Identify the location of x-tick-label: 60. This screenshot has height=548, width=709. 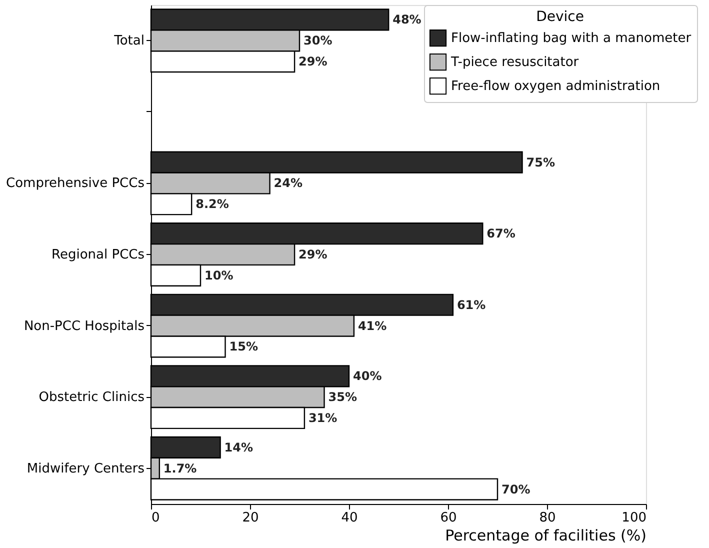
(448, 518).